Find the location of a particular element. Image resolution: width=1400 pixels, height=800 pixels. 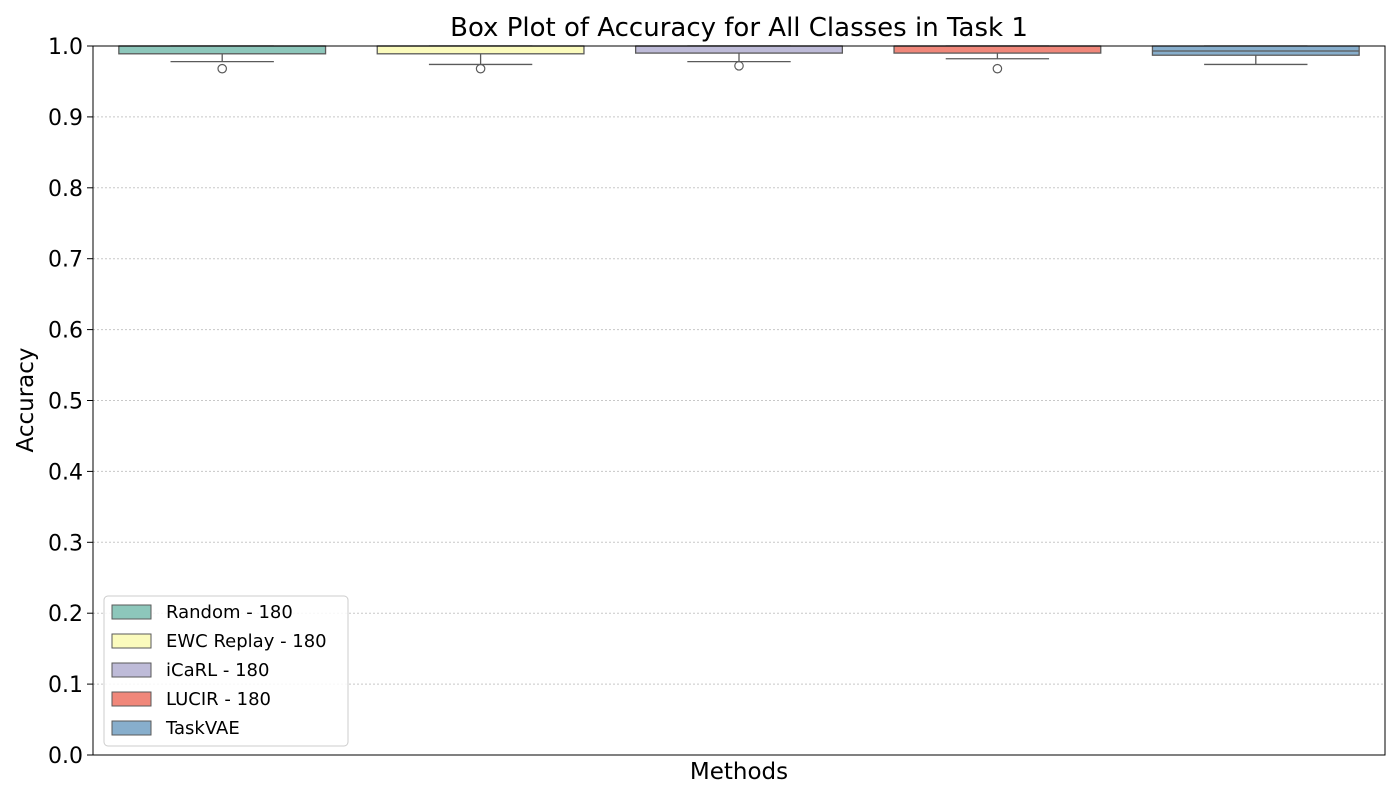

x-axis-label: Methods is located at coordinates (739, 772).